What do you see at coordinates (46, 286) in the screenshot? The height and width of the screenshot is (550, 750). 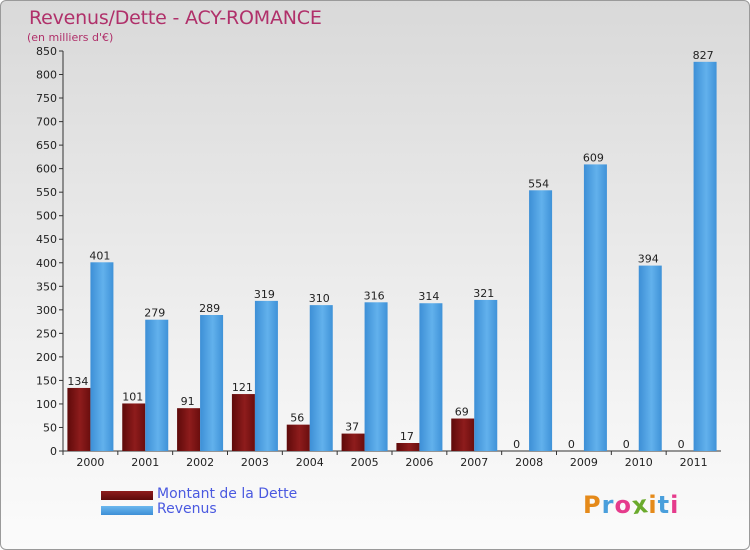 I see `y-tick-label: 350` at bounding box center [46, 286].